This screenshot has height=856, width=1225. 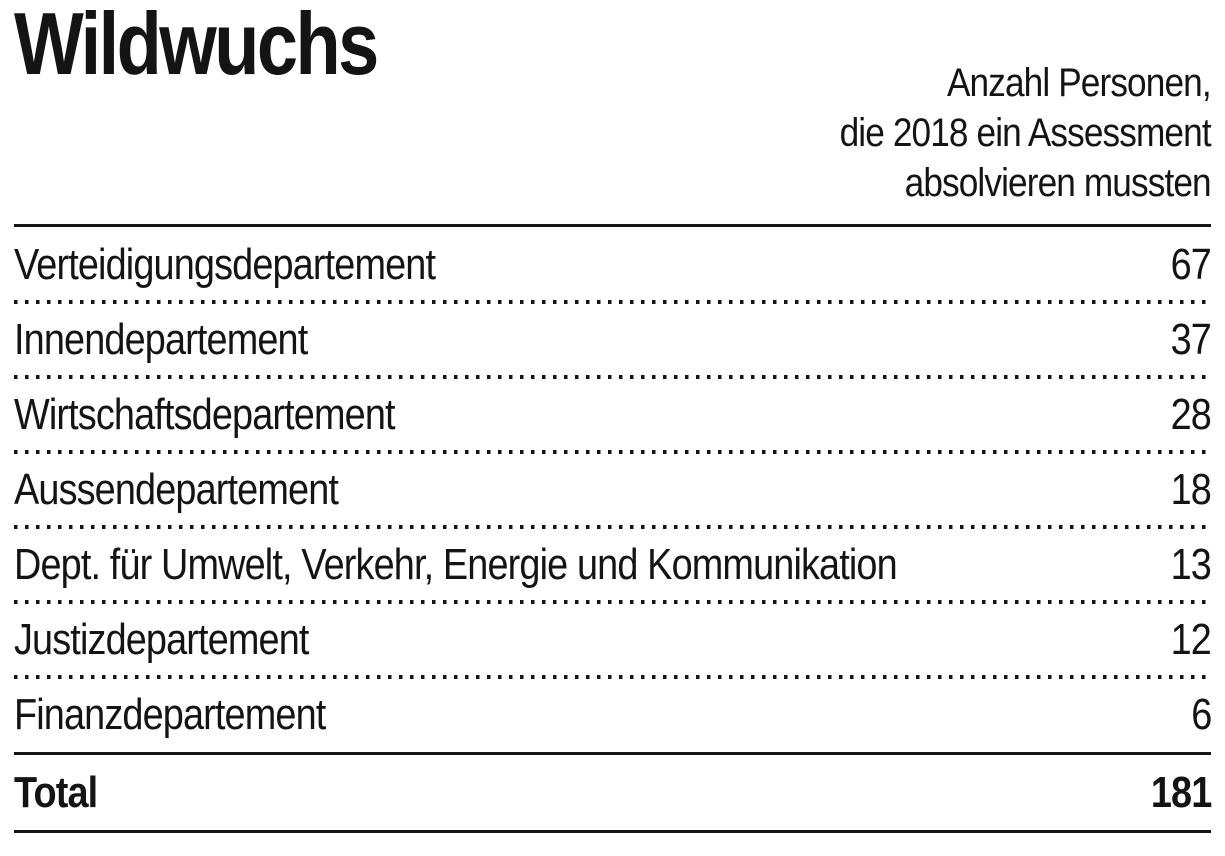 What do you see at coordinates (1191, 639) in the screenshot?
I see `row-value: 12` at bounding box center [1191, 639].